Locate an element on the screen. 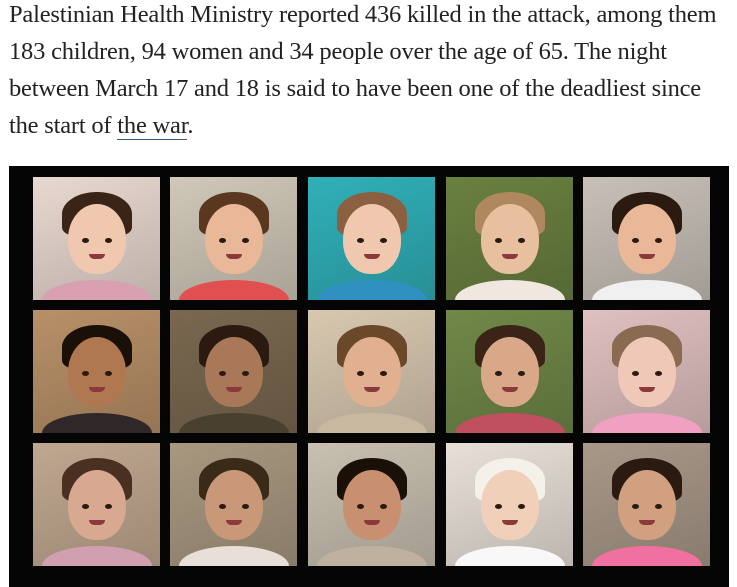 The image size is (737, 587). the-war-link: the war is located at coordinates (152, 126).